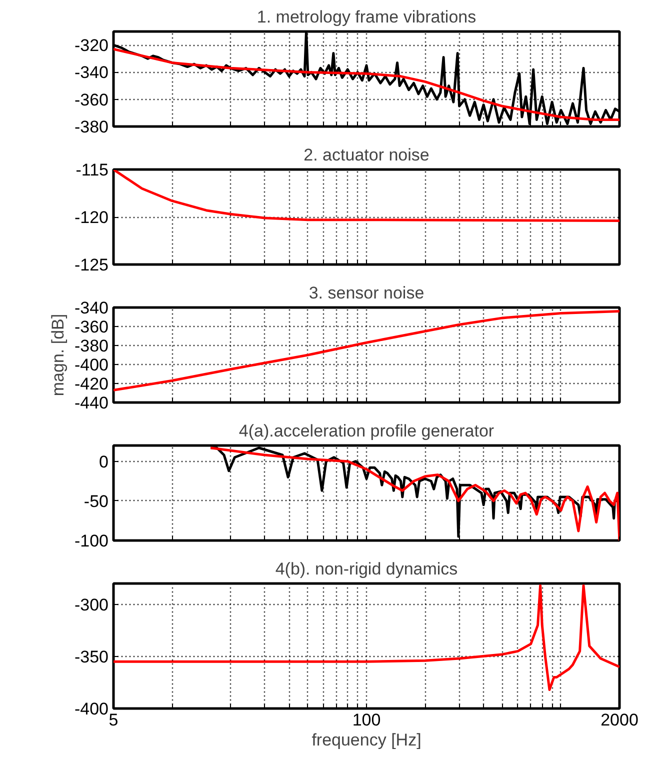  Describe the element at coordinates (619, 720) in the screenshot. I see `x-tick-label: 2000` at that location.